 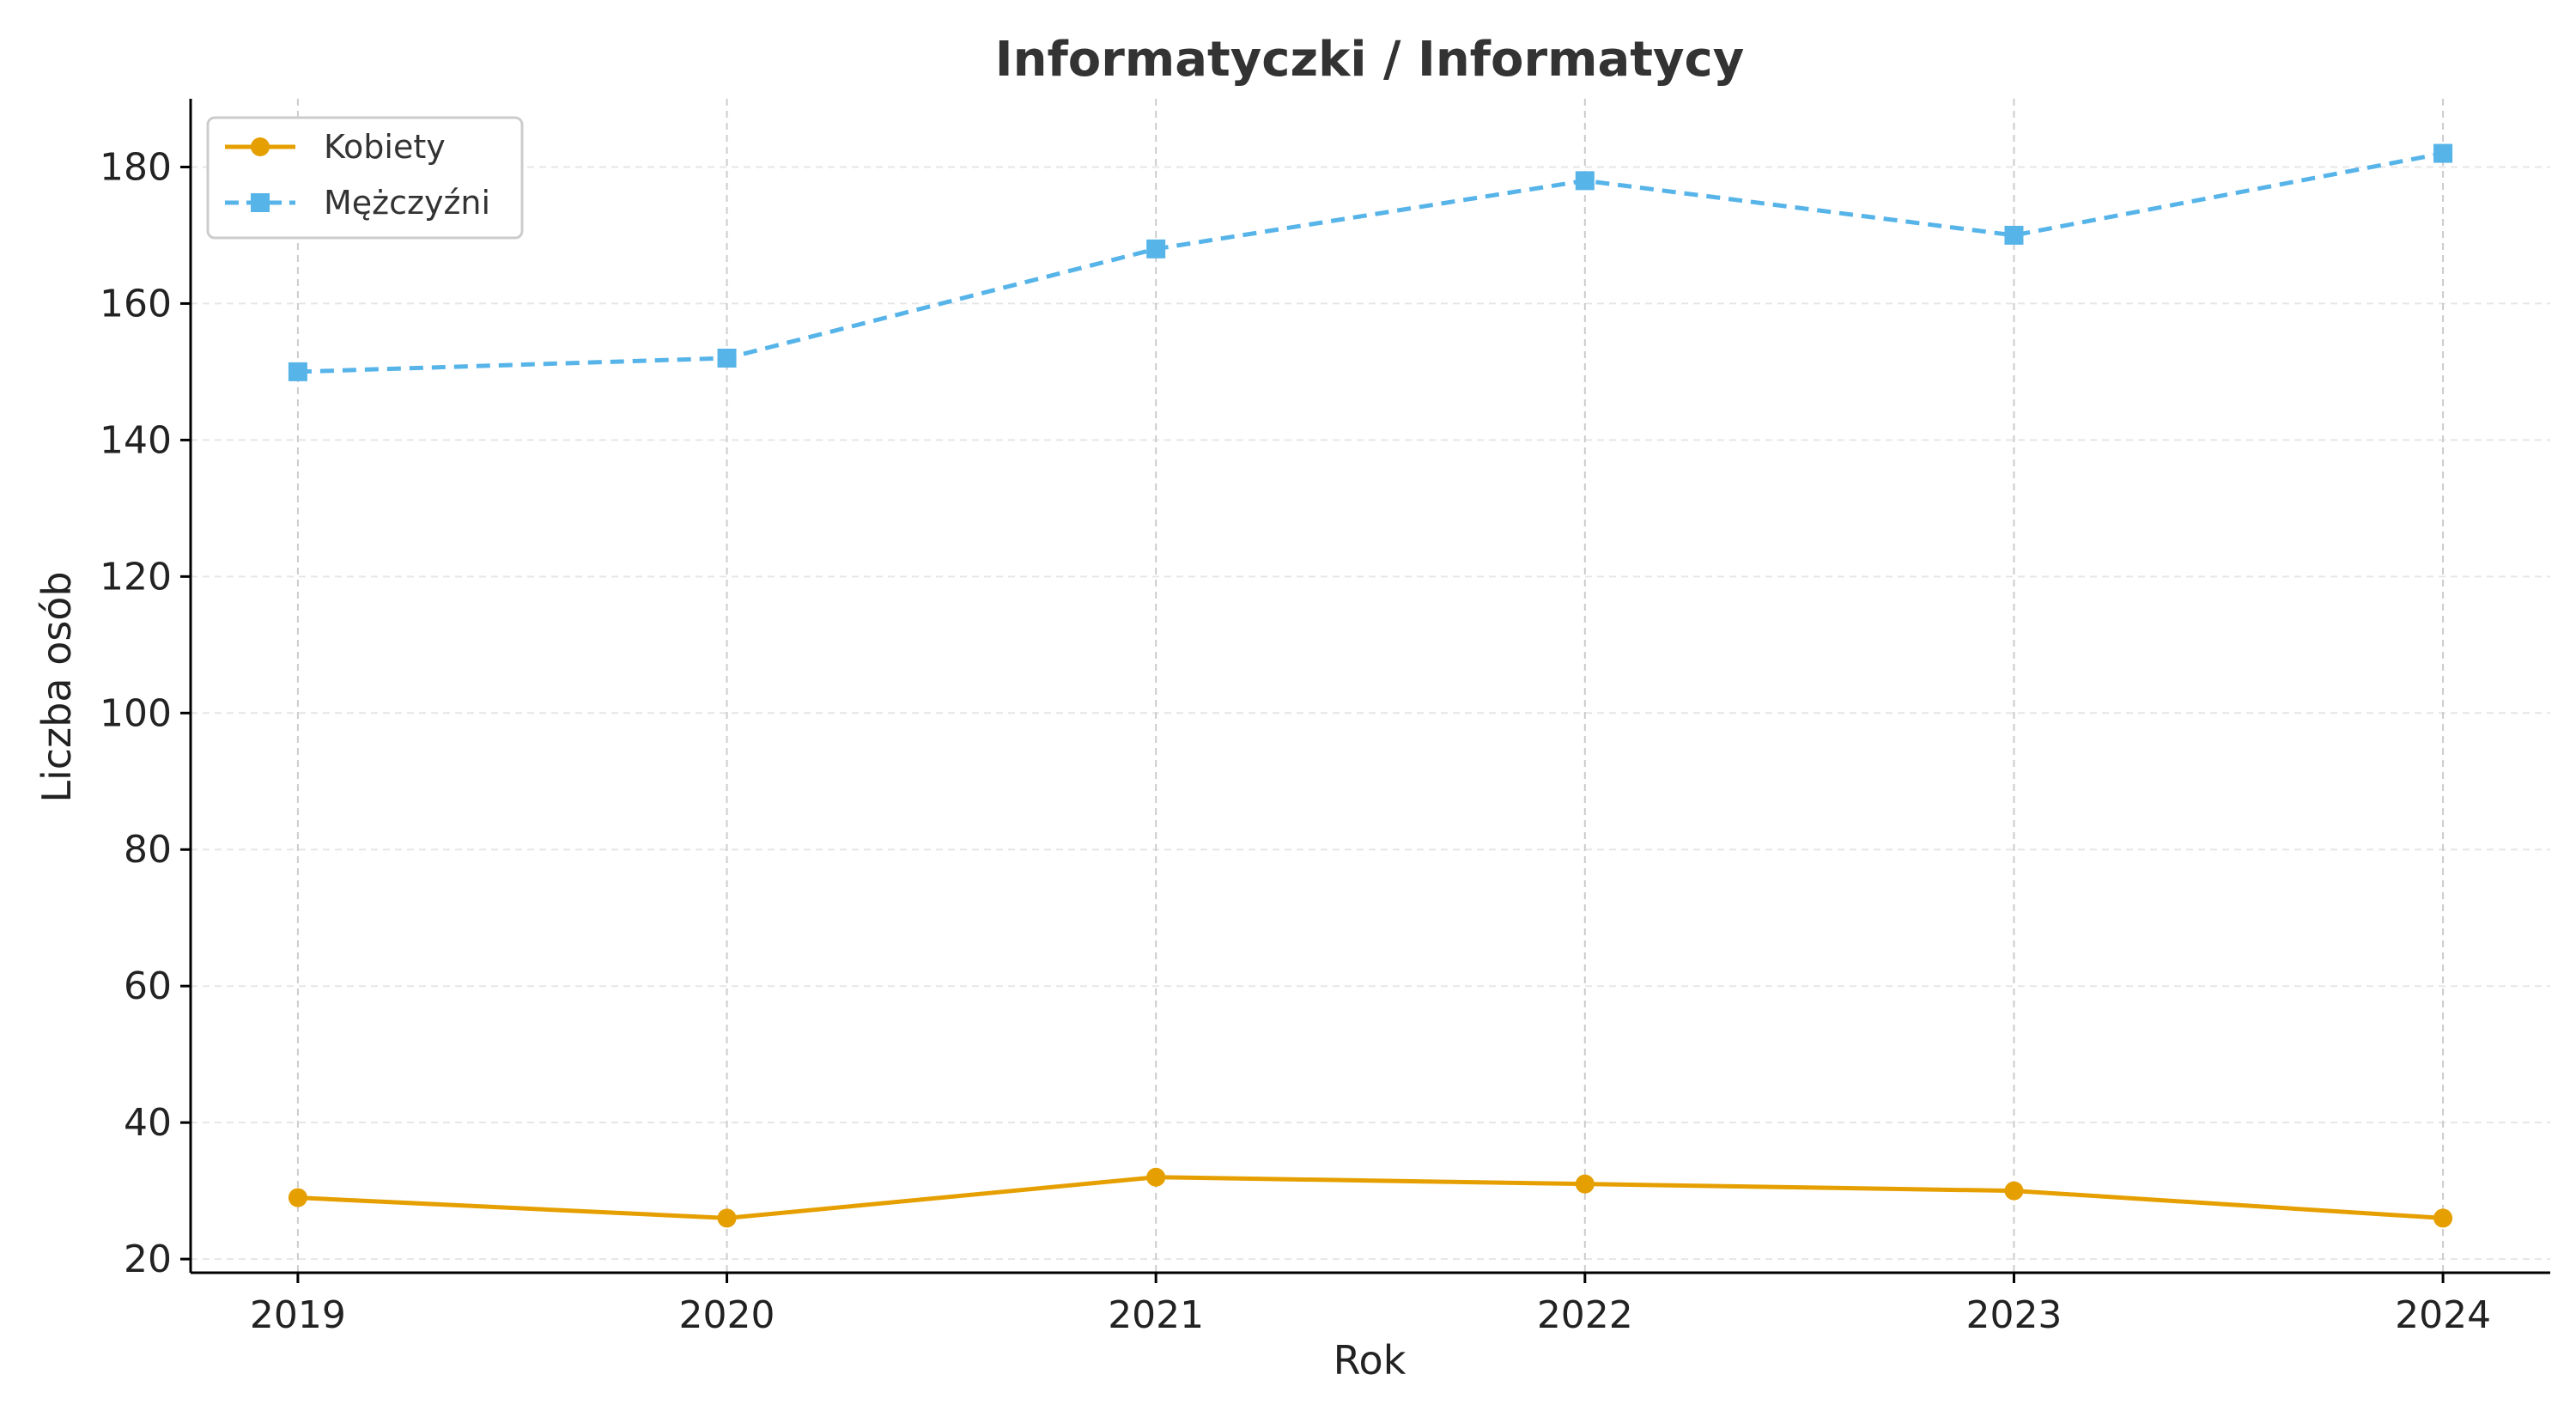 What do you see at coordinates (727, 1315) in the screenshot?
I see `x-tick-label: 2020` at bounding box center [727, 1315].